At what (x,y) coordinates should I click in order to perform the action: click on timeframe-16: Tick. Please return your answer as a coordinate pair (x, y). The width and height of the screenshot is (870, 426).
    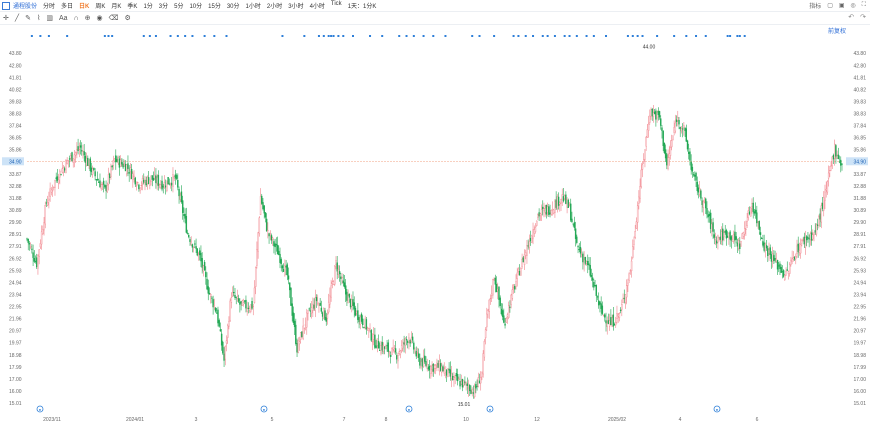
    Looking at the image, I should click on (336, 4).